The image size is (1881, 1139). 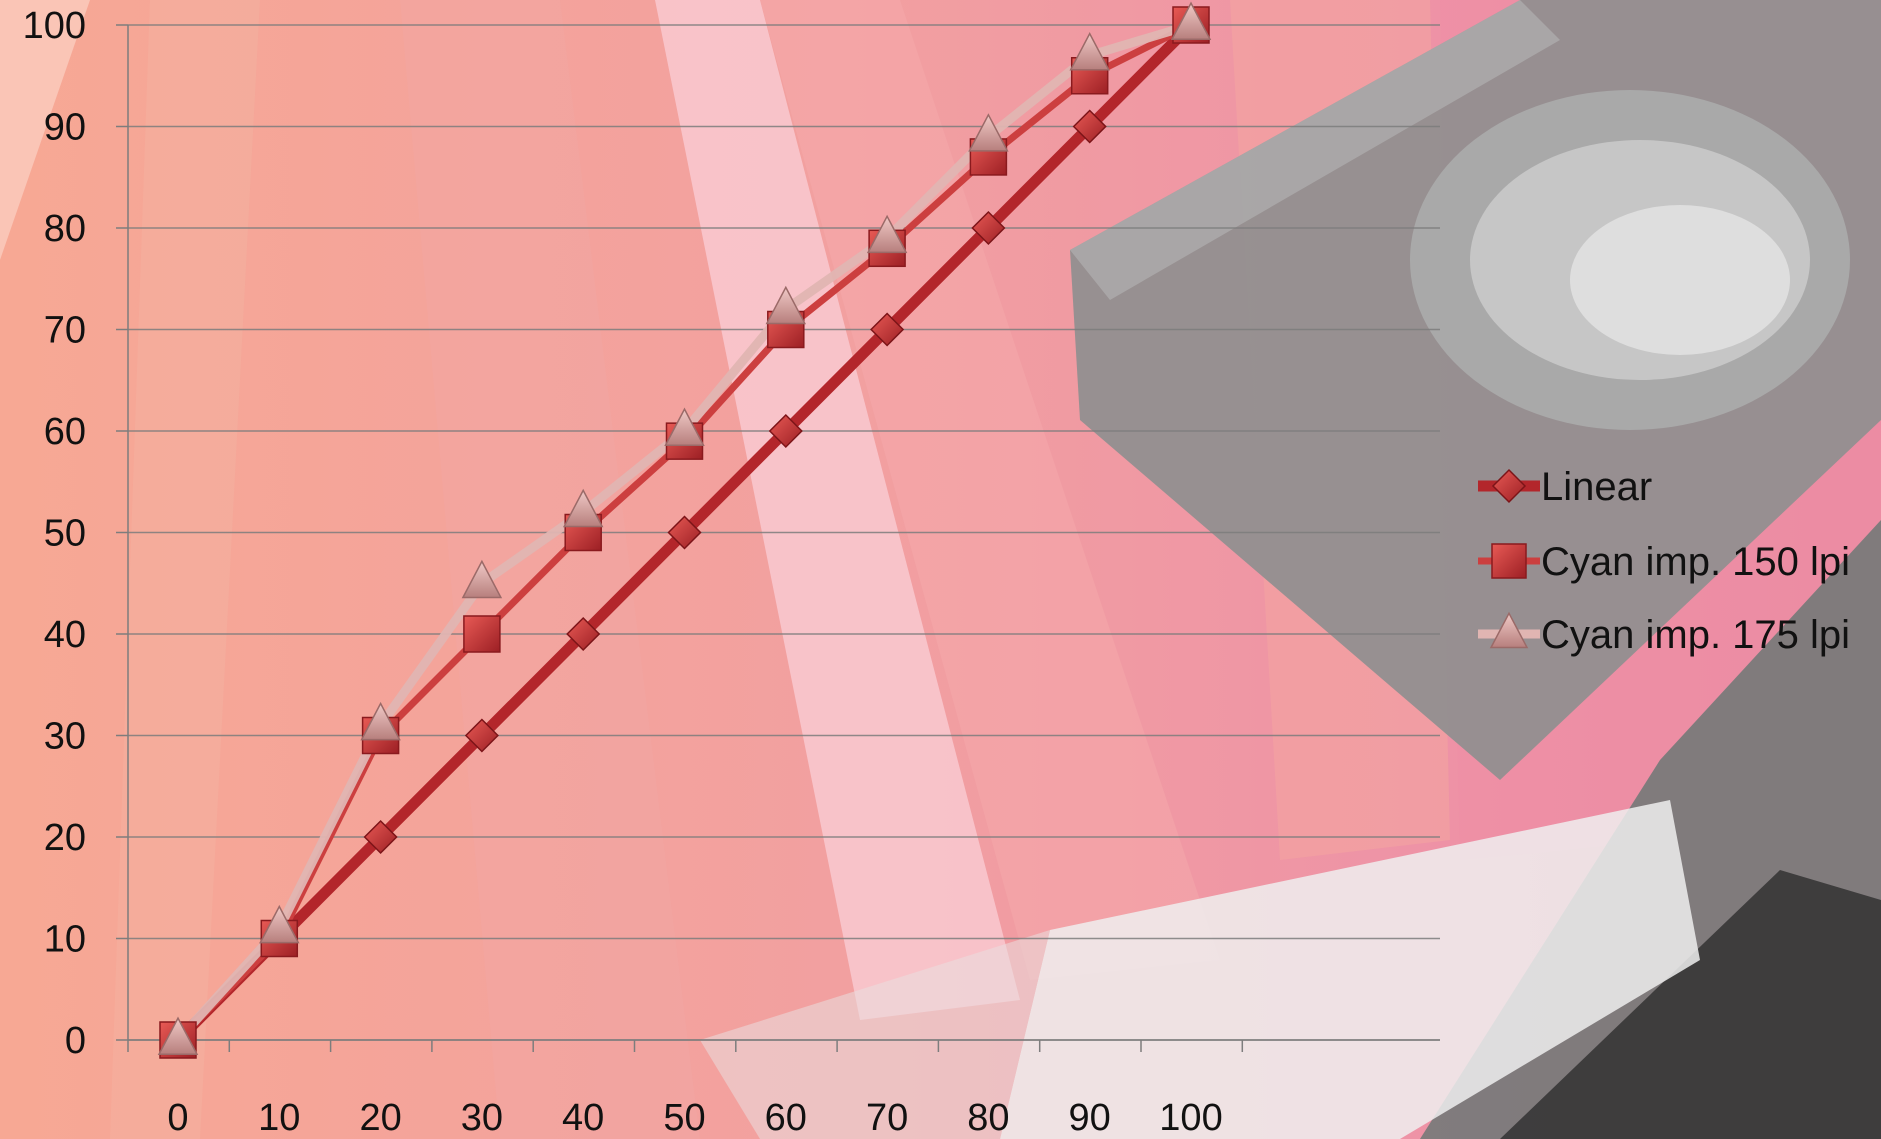 What do you see at coordinates (65, 737) in the screenshot?
I see `y-tick-label: 30` at bounding box center [65, 737].